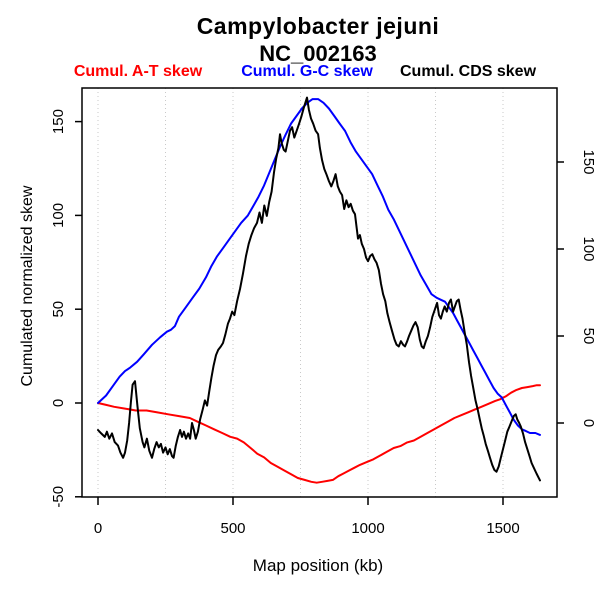 The image size is (600, 600). I want to click on x-axis-label: Map position (kb), so click(318, 565).